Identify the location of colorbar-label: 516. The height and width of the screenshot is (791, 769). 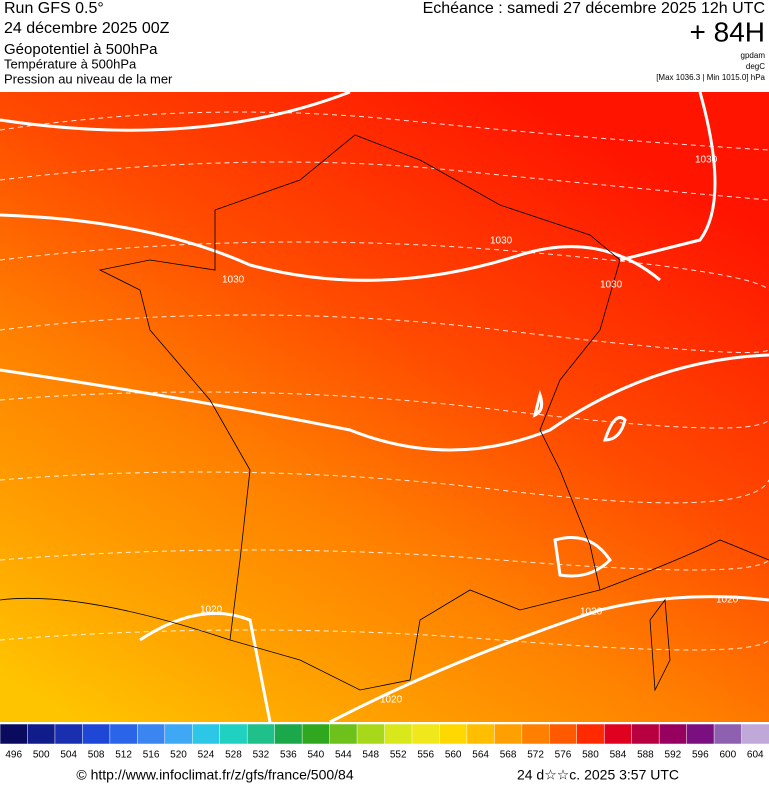
(151, 755).